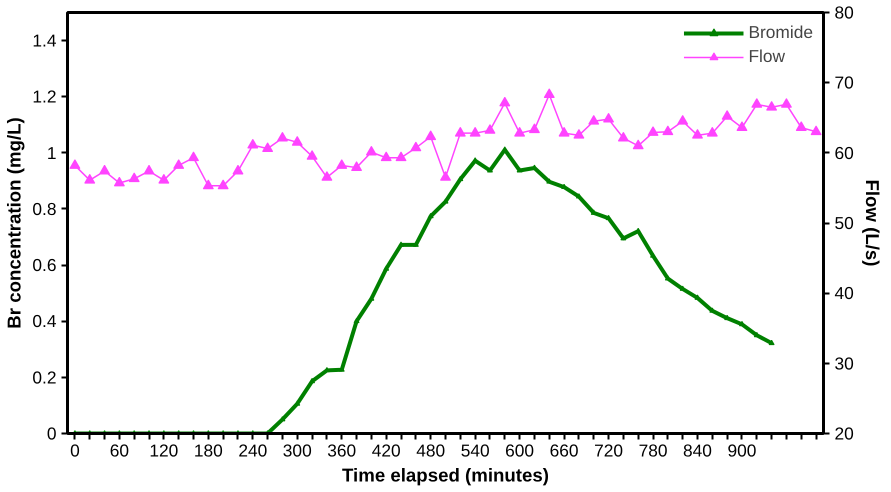 The height and width of the screenshot is (492, 891). What do you see at coordinates (446, 475) in the screenshot?
I see `x-axis-title: Time elapsed (minutes)` at bounding box center [446, 475].